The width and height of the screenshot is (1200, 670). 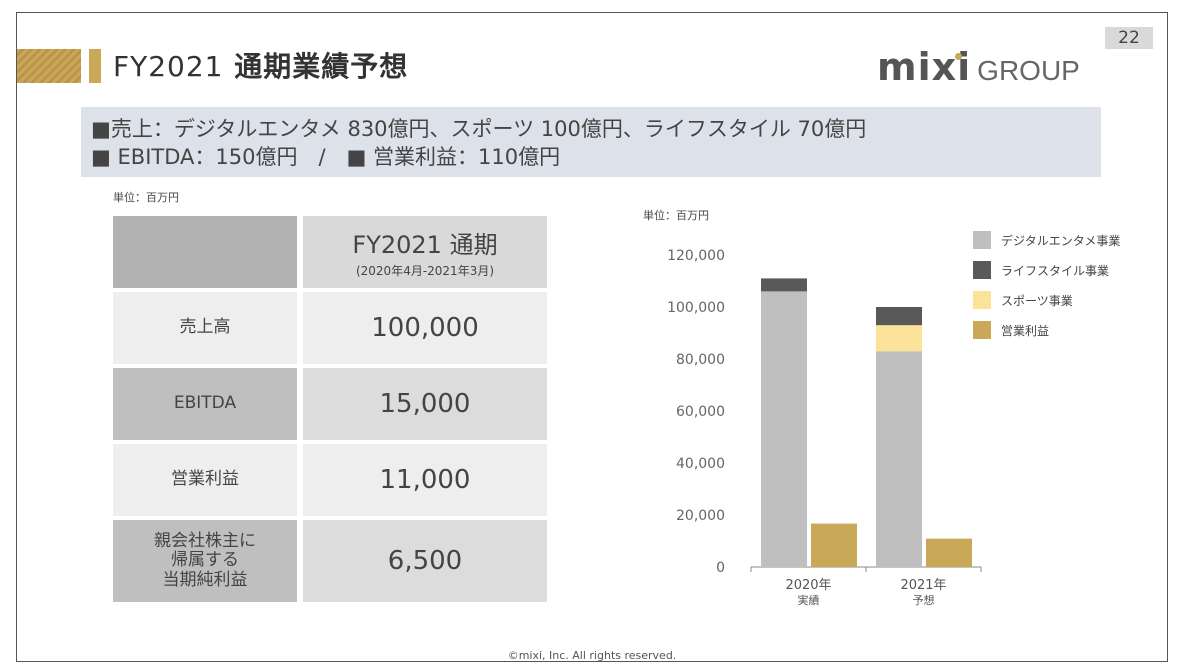 I want to click on slide-title-suffix: 通期業績予想, so click(x=321, y=66).